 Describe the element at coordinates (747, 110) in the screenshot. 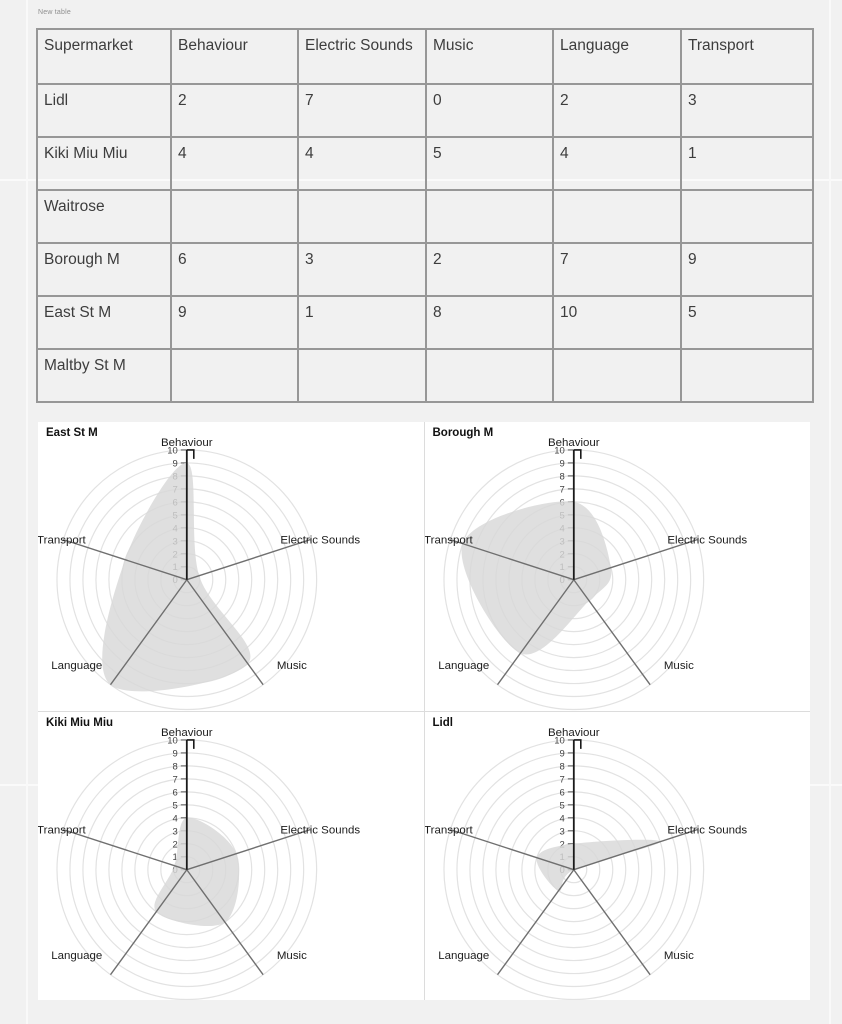

I see `cell-lidl-transport: 3` at that location.